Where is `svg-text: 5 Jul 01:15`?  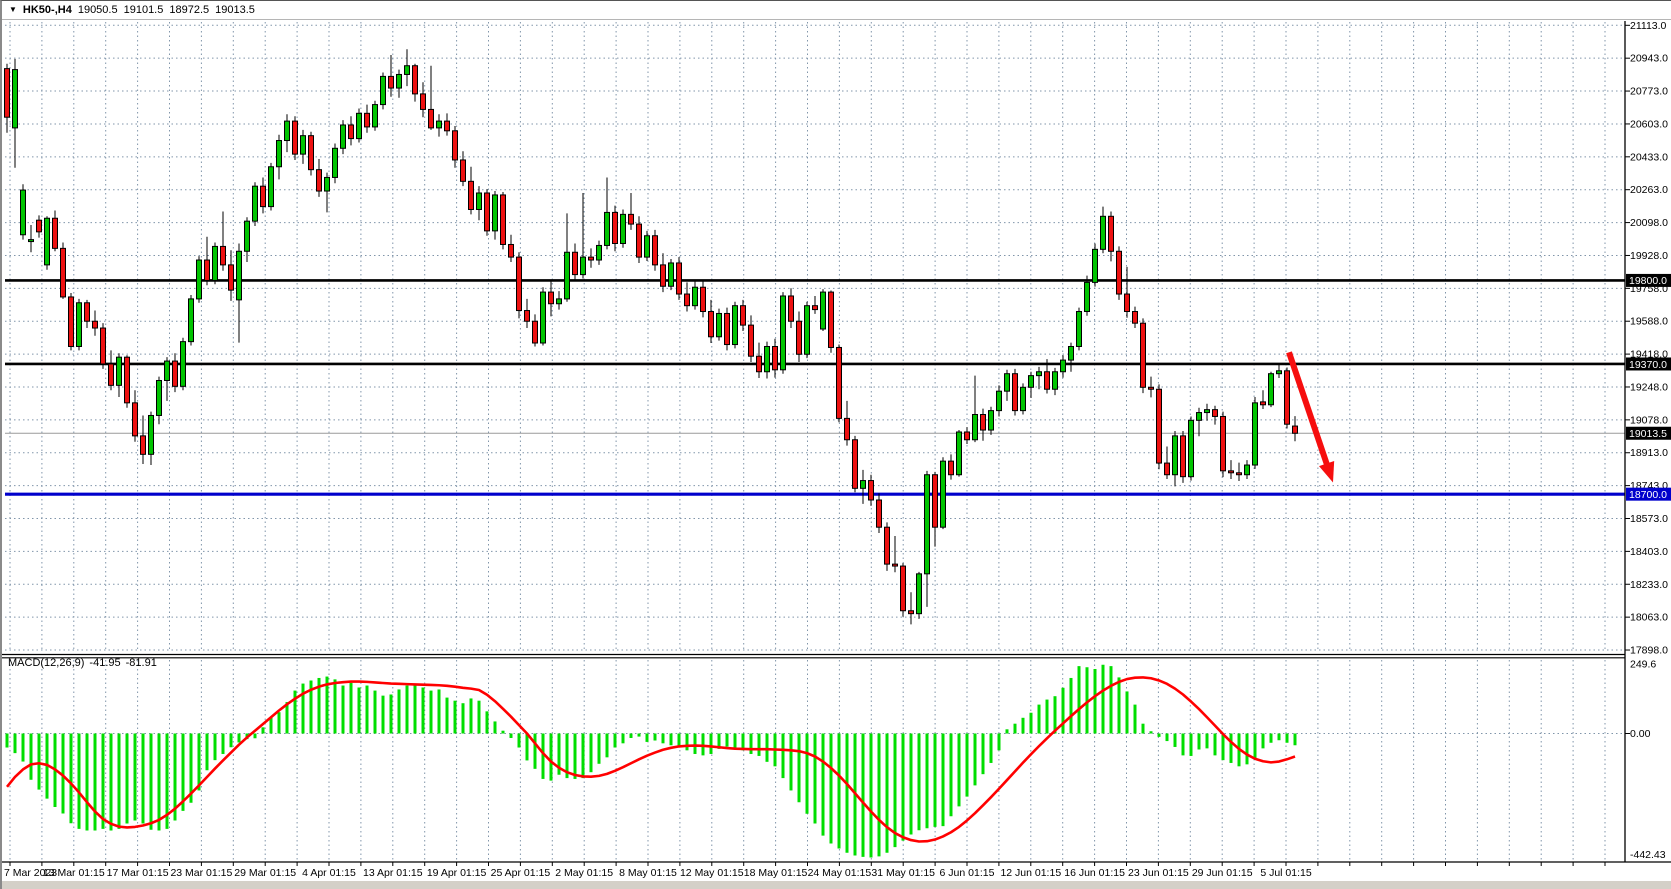
svg-text: 5 Jul 01:15 is located at coordinates (1286, 873).